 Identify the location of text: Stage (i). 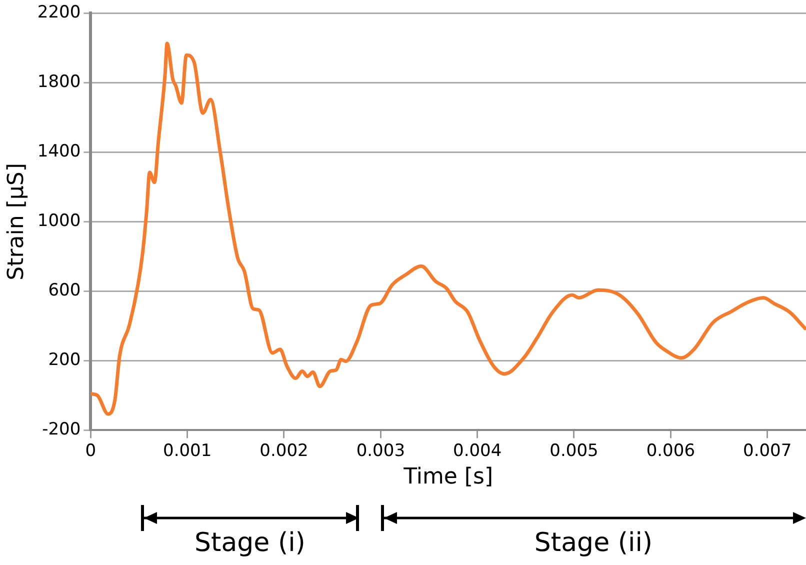
(250, 543).